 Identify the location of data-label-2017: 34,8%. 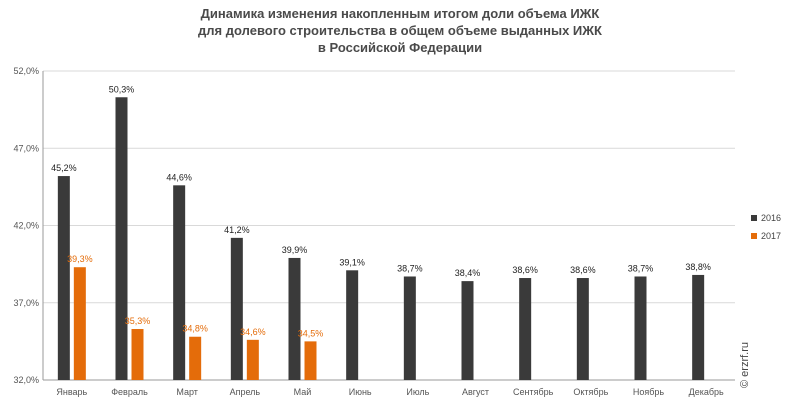
(195, 329).